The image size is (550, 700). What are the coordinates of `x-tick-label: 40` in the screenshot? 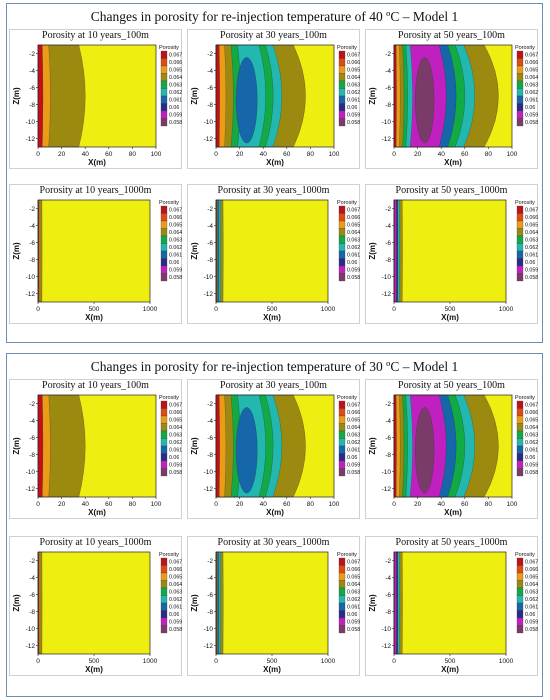 It's located at (442, 154).